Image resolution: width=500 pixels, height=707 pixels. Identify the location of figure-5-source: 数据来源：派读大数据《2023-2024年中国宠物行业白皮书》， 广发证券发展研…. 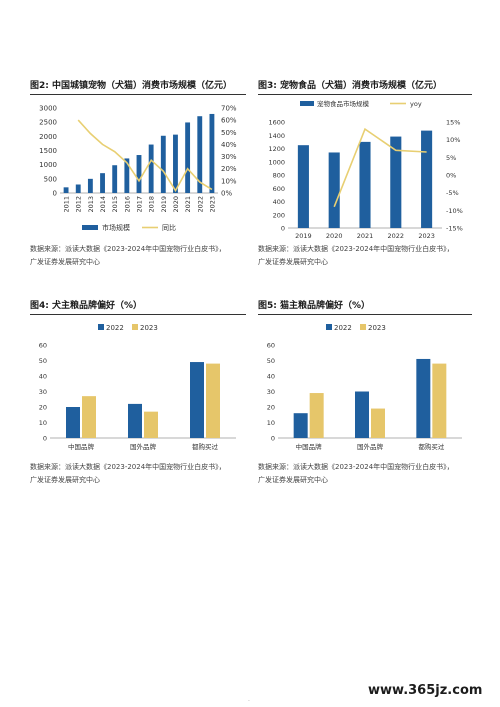
(356, 474).